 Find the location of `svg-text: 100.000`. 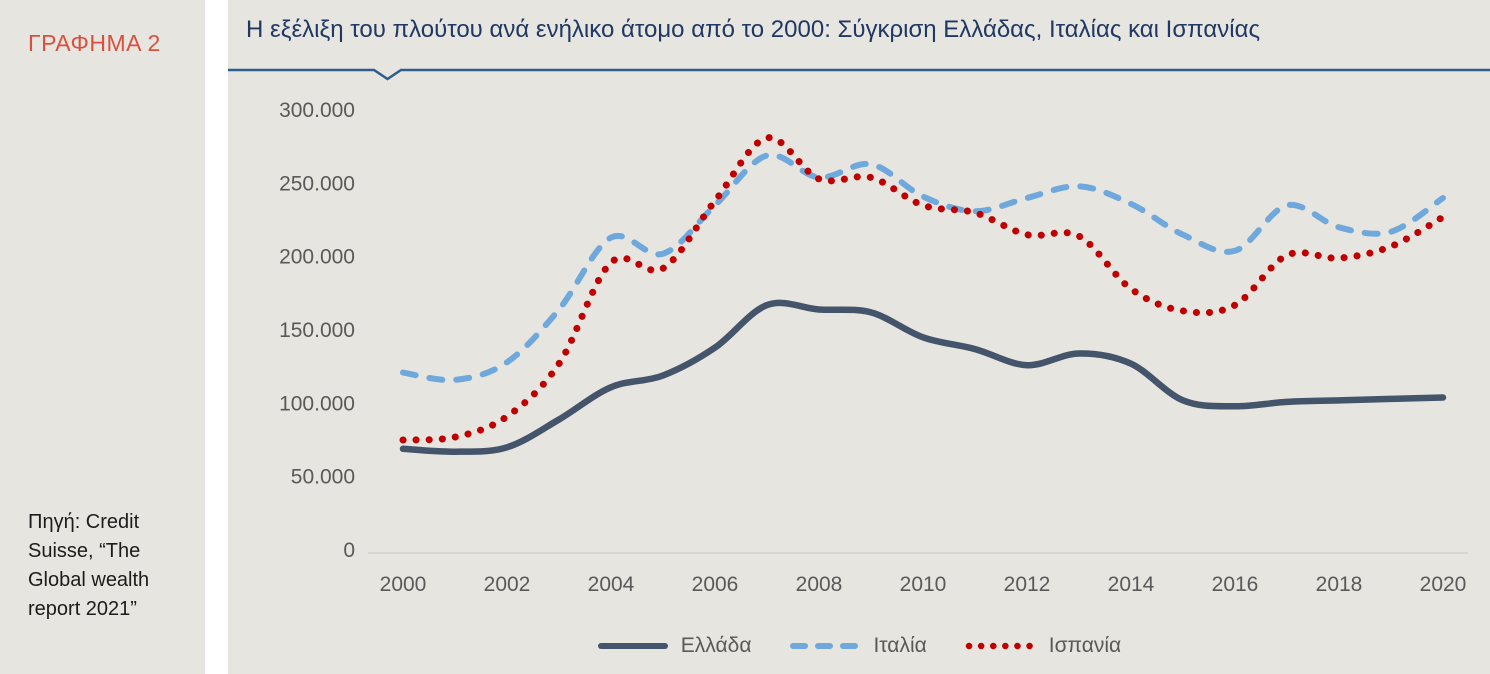

svg-text: 100.000 is located at coordinates (317, 403).